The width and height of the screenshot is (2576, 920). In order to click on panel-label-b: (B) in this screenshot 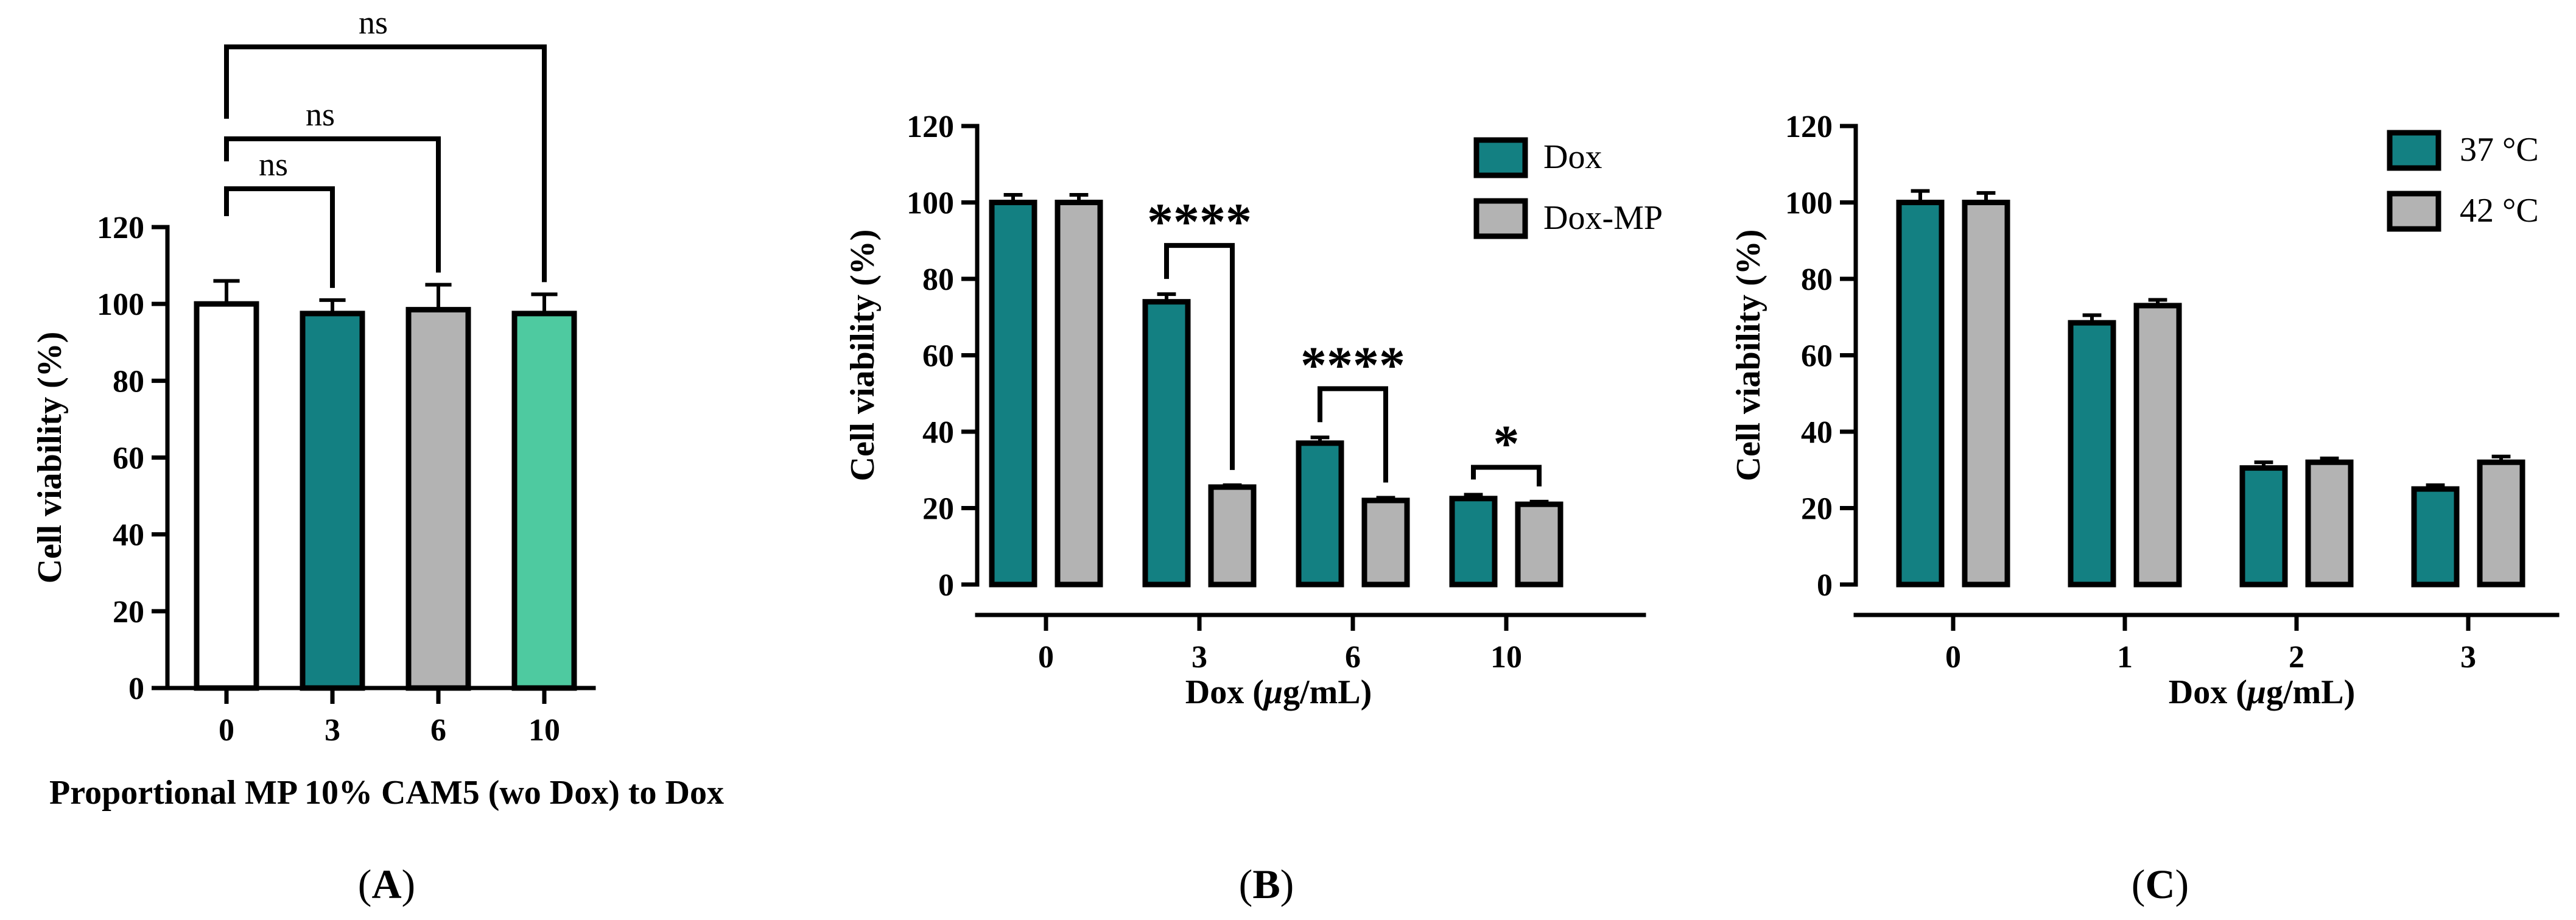, I will do `click(1266, 884)`.